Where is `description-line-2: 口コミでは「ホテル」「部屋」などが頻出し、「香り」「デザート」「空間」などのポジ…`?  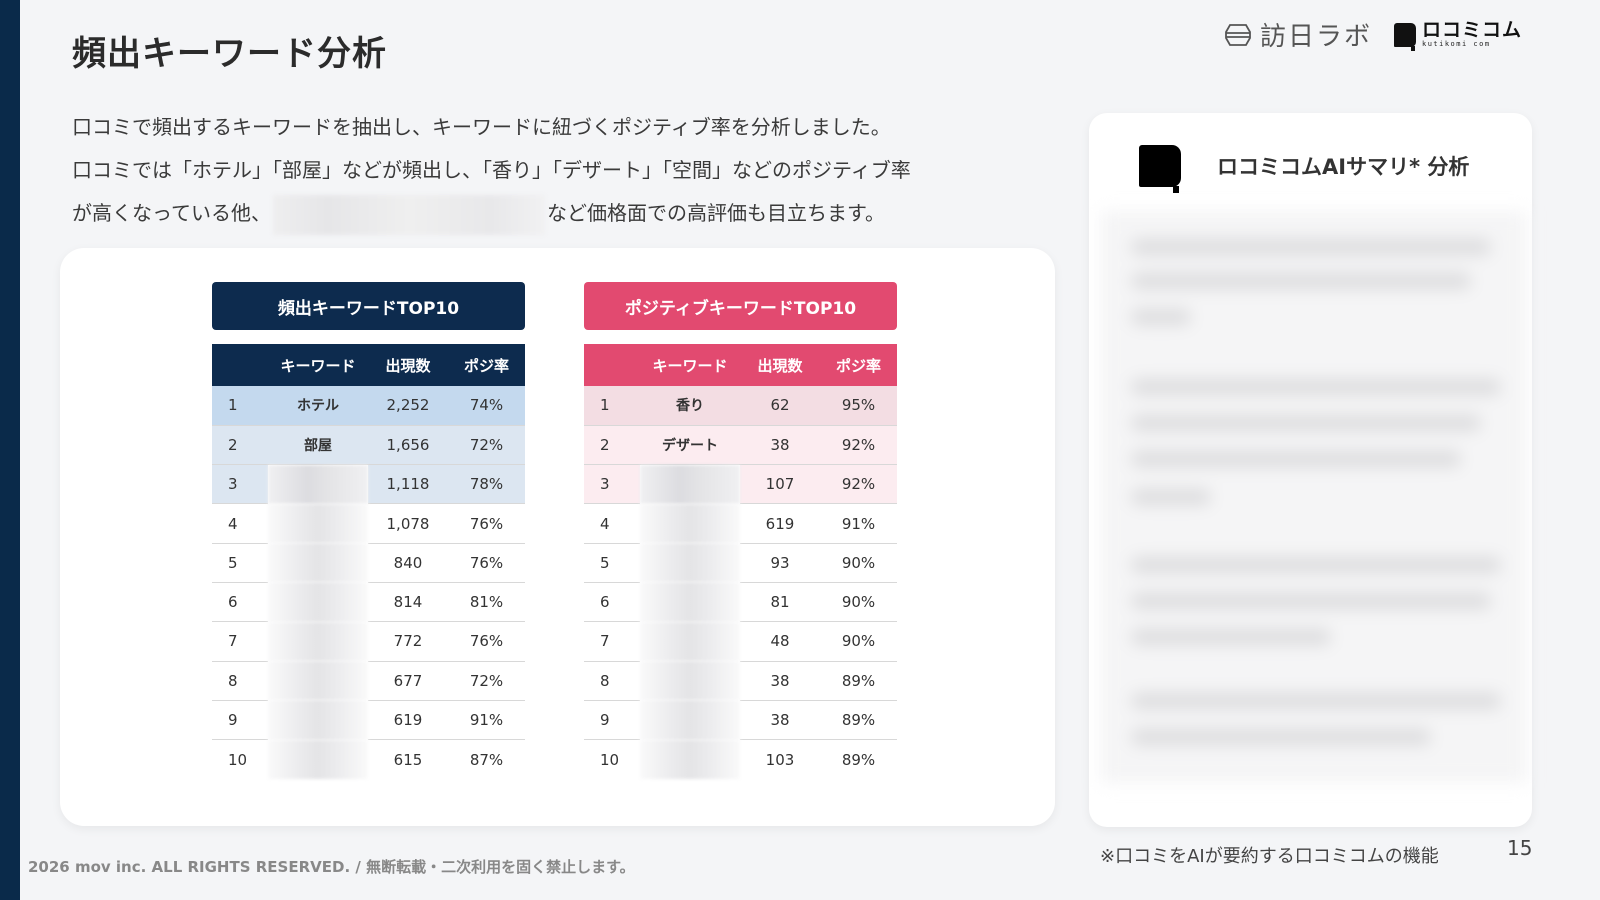
description-line-2: 口コミでは「ホテル」「部屋」などが頻出し、「香り」「デザート」「空間」などのポジ… is located at coordinates (491, 170).